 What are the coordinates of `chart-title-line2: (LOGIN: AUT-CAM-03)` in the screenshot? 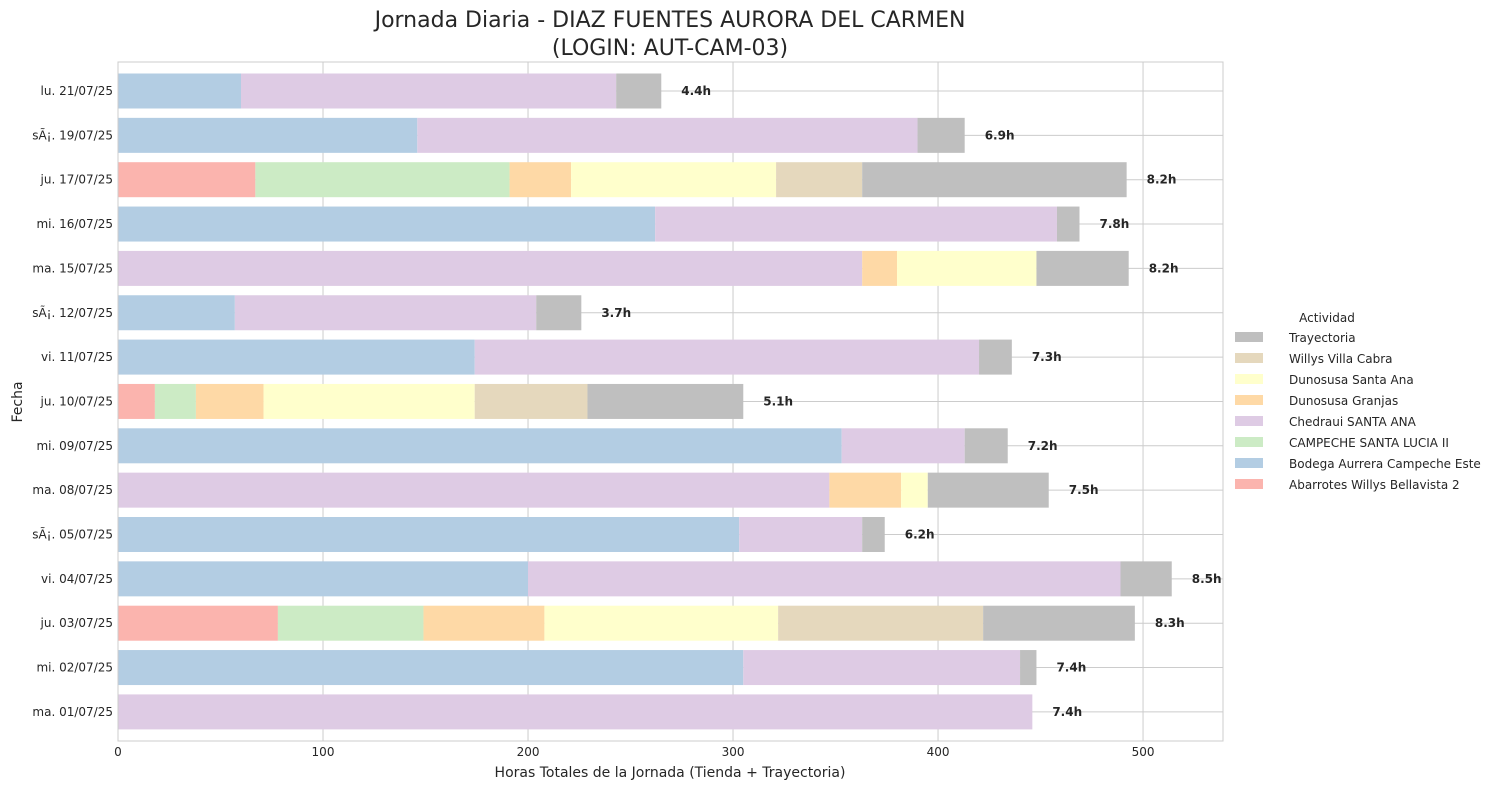 It's located at (670, 48).